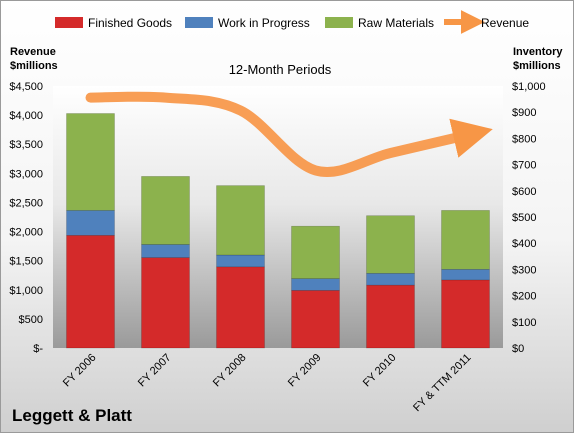 The width and height of the screenshot is (574, 433). Describe the element at coordinates (524, 113) in the screenshot. I see `right-tick-label: $900` at that location.